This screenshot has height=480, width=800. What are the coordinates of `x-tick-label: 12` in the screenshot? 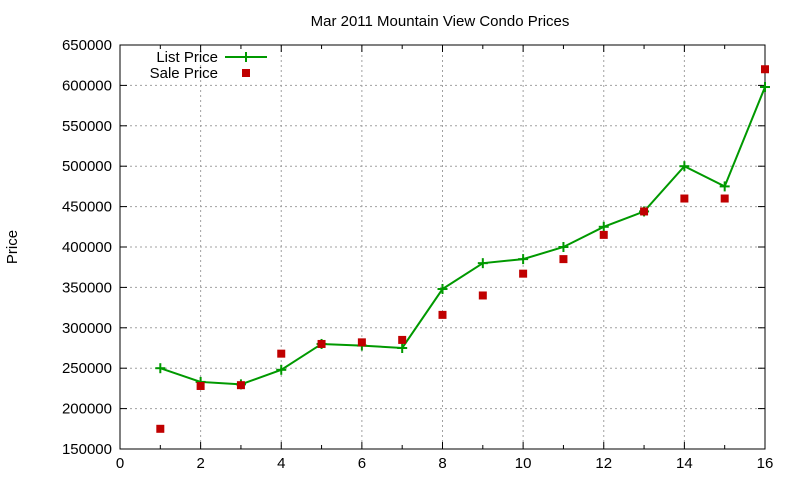 It's located at (603, 463).